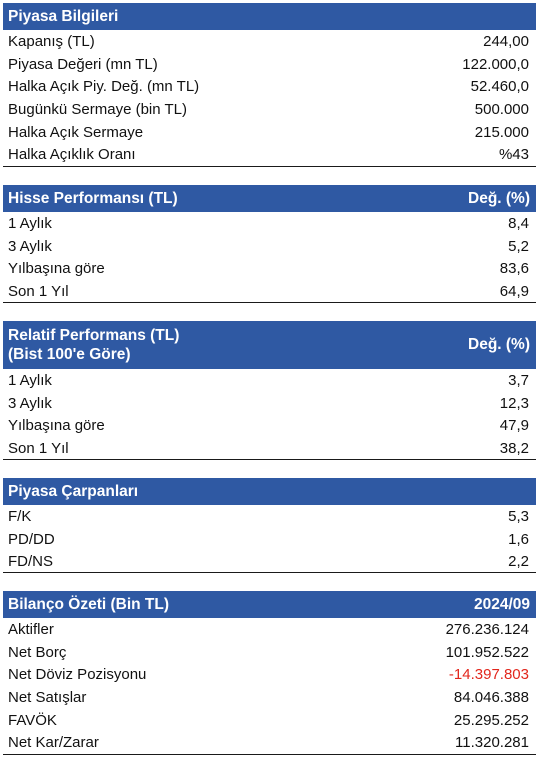  What do you see at coordinates (269, 292) in the screenshot?
I see `table-row: Son 1 Yıl 64,9` at bounding box center [269, 292].